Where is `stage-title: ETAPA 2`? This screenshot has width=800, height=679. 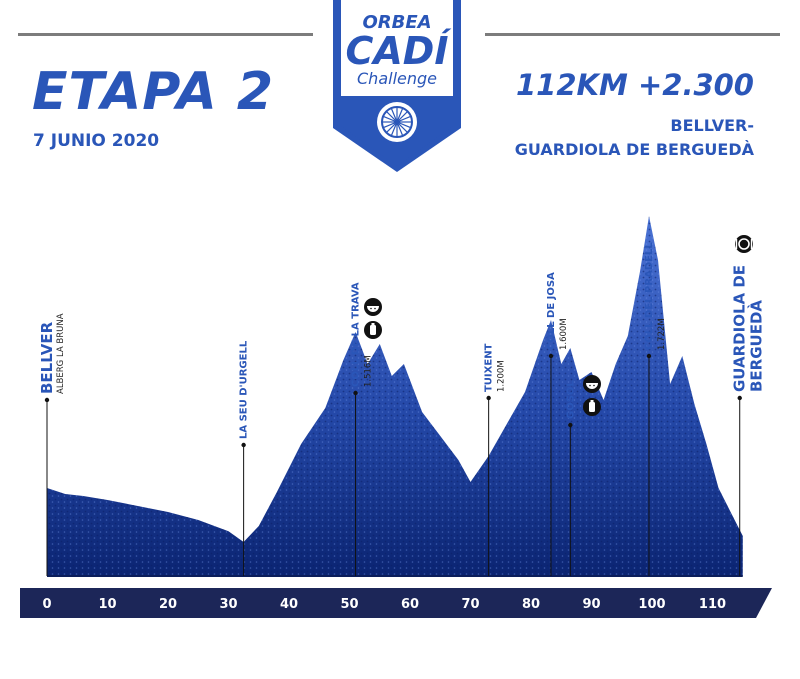
stage-title: ETAPA 2 is located at coordinates (153, 92).